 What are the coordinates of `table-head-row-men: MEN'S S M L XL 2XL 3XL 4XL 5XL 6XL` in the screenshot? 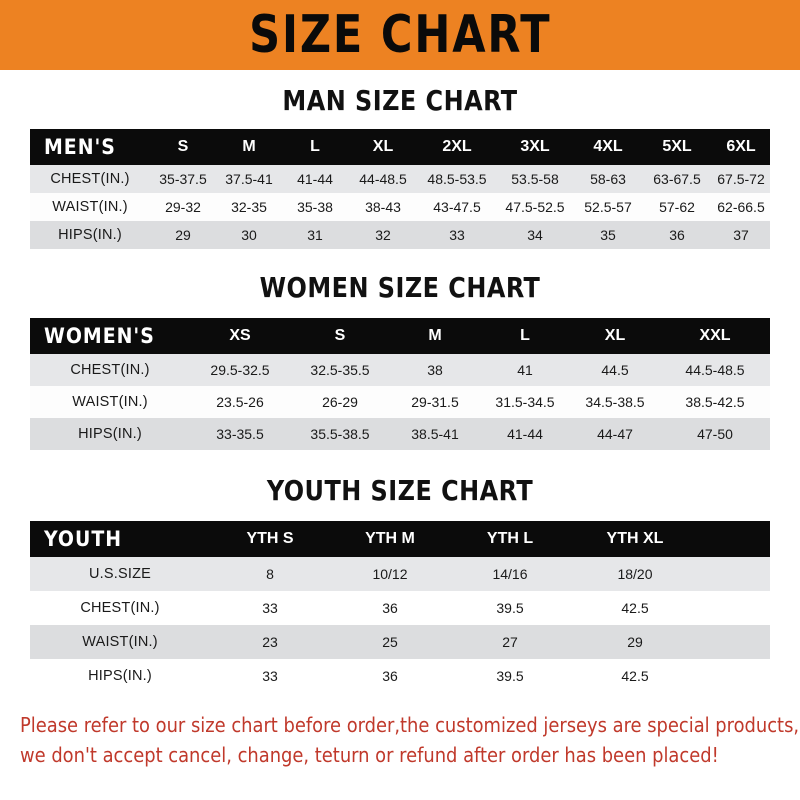 It's located at (400, 147).